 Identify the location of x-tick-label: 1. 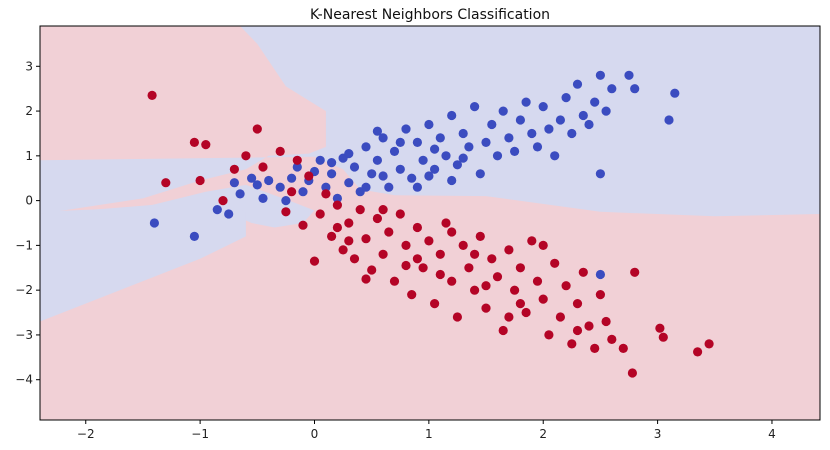
(429, 434).